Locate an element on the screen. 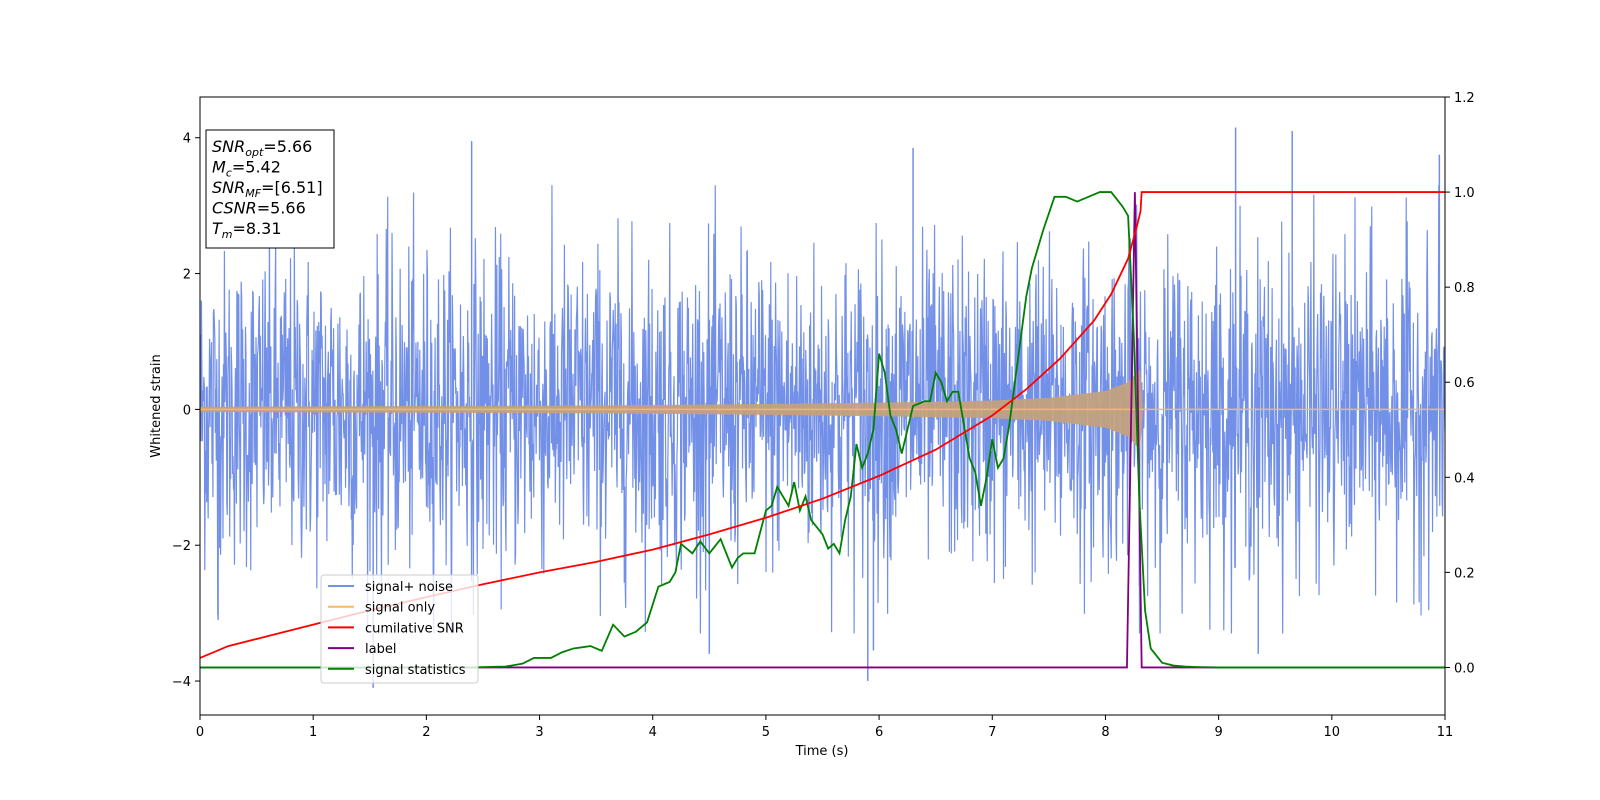 The width and height of the screenshot is (1600, 800). y-axis-left: 4 2 0 −2 −4 is located at coordinates (186, 411).